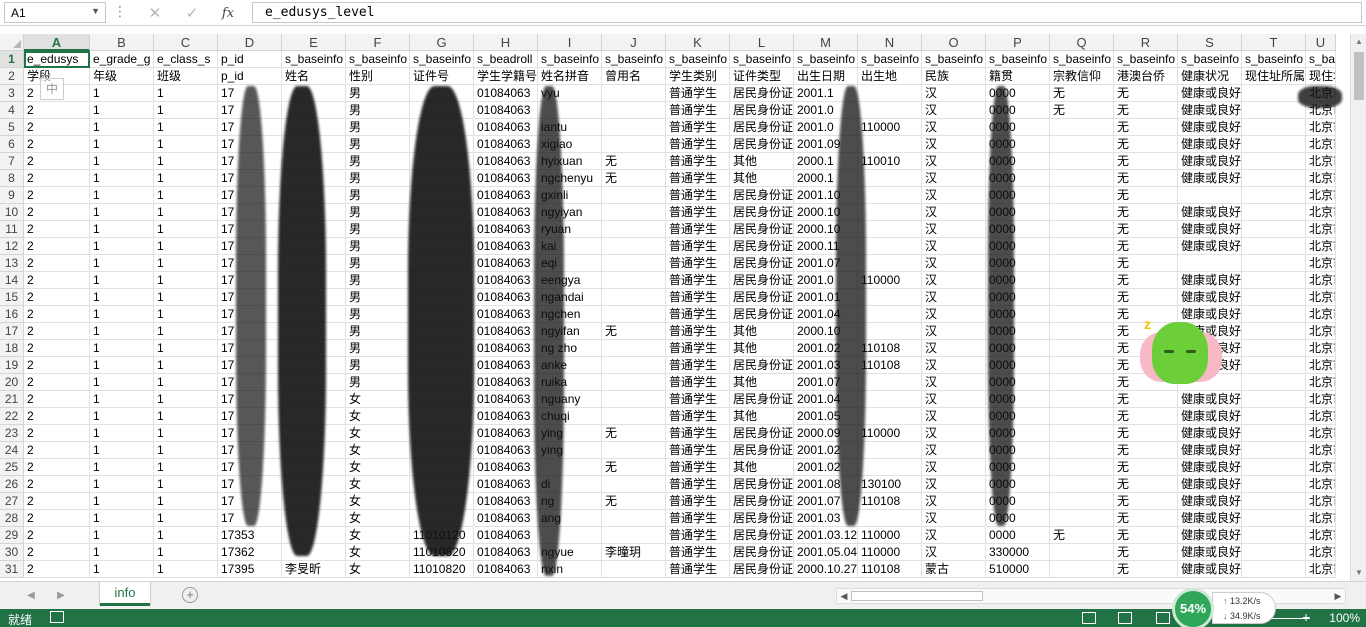  Describe the element at coordinates (698, 178) in the screenshot. I see `cell-k8: 普通学生` at that location.